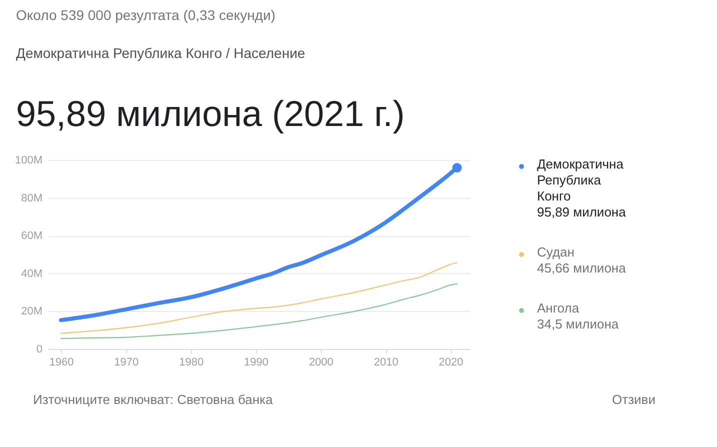  Describe the element at coordinates (28, 160) in the screenshot. I see `y-tick-label: 100M` at that location.